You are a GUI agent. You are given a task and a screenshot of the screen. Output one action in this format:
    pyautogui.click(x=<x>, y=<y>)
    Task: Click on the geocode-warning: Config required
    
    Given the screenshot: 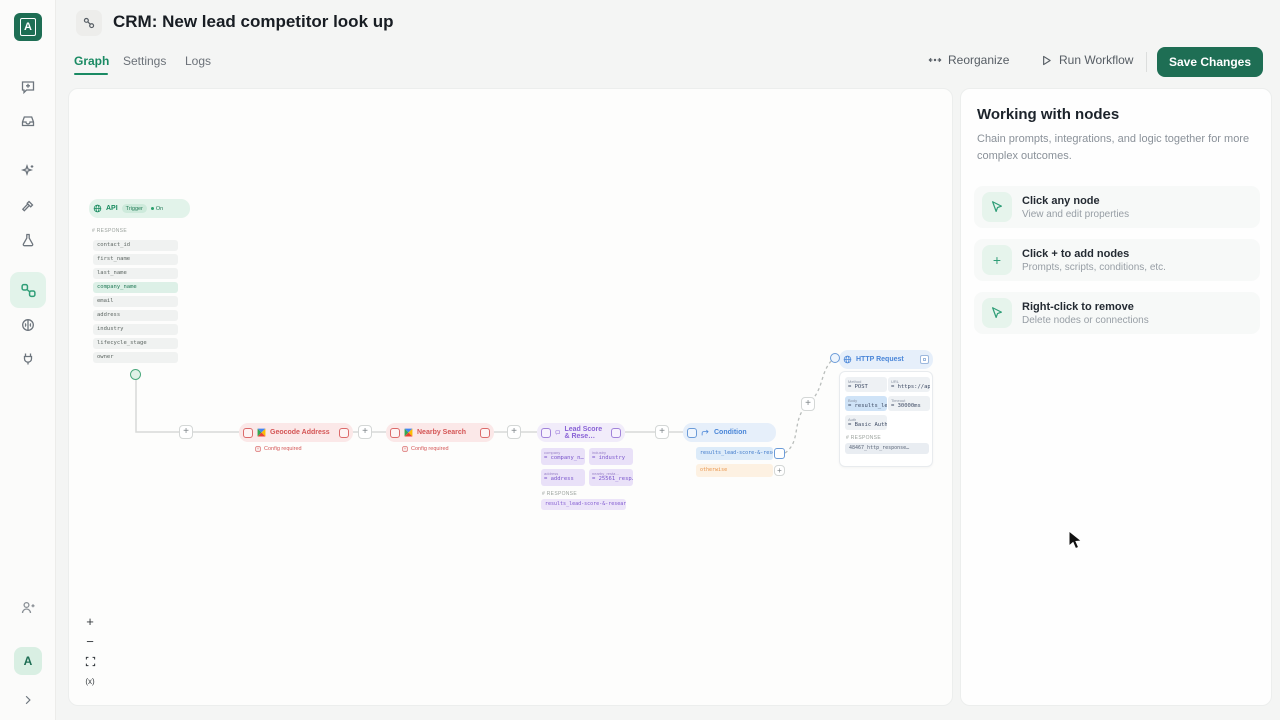 What is the action you would take?
    pyautogui.click(x=278, y=449)
    